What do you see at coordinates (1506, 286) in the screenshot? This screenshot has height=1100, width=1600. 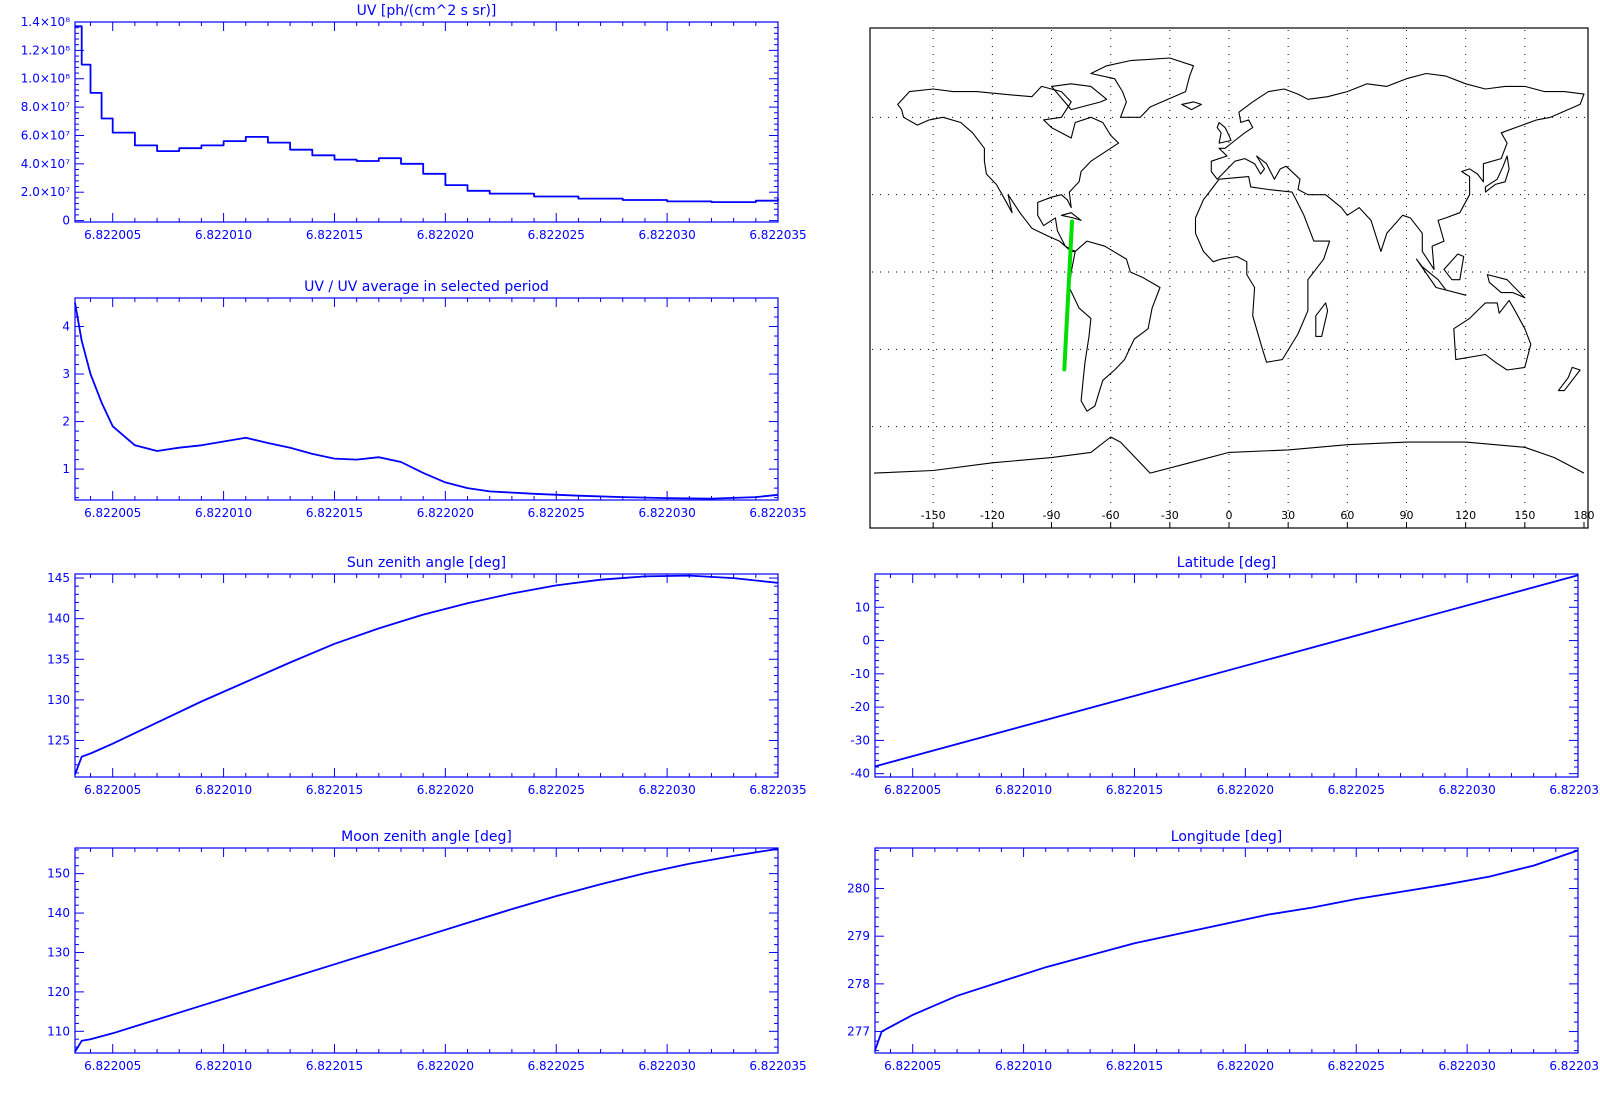 I see `coastline-new-guinea` at bounding box center [1506, 286].